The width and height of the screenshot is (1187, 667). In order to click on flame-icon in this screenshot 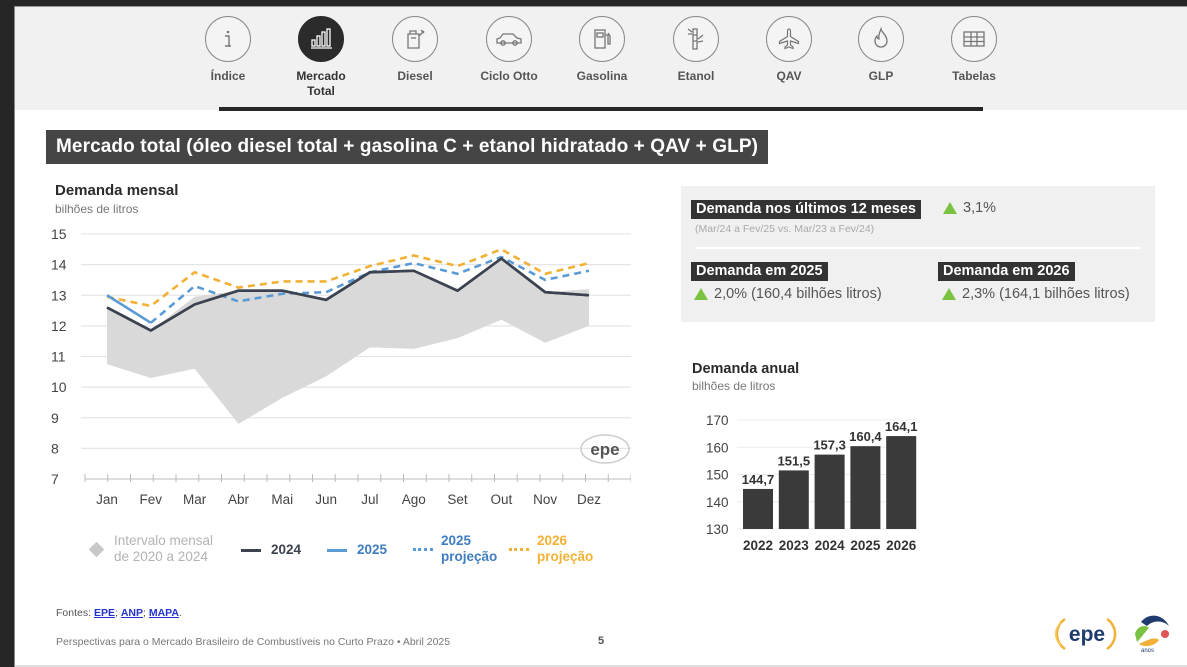, I will do `click(881, 39)`.